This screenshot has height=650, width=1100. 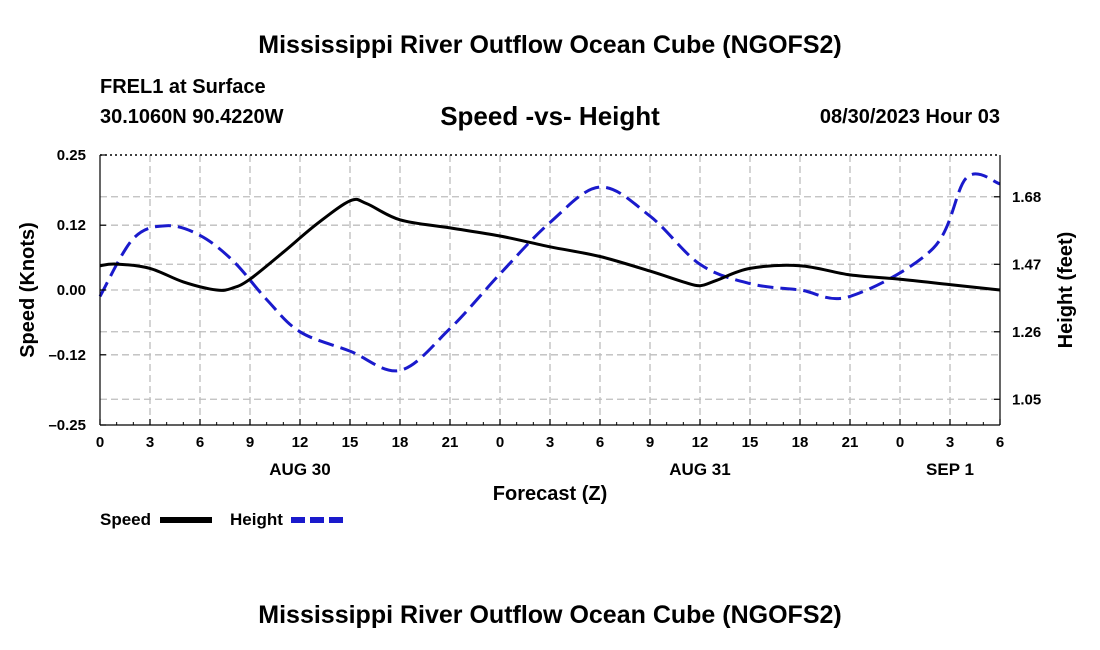 What do you see at coordinates (67, 425) in the screenshot?
I see `y-tick-label: –0.25` at bounding box center [67, 425].